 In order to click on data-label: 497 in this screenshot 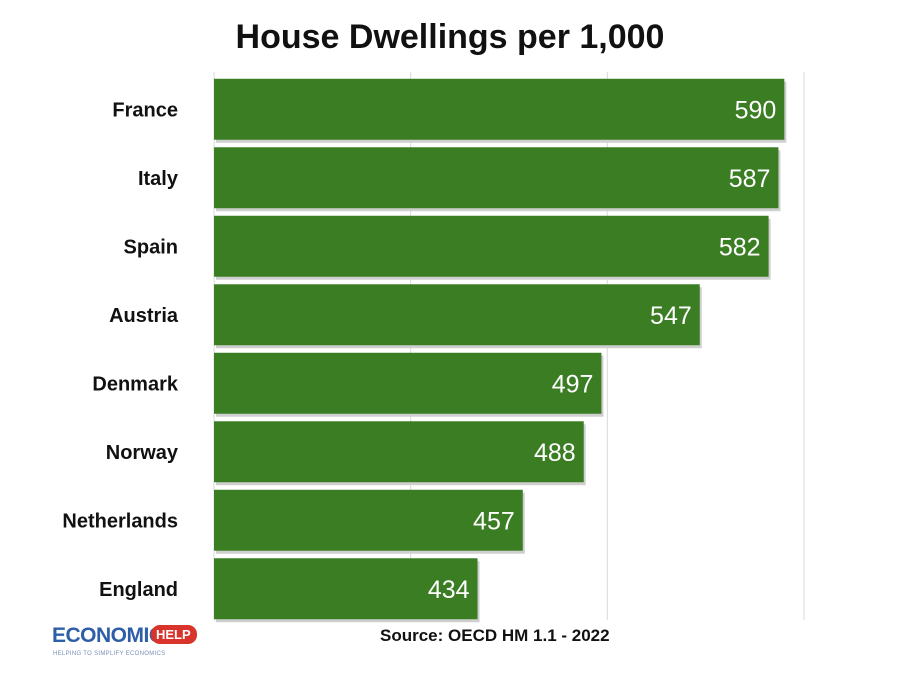, I will do `click(573, 384)`.